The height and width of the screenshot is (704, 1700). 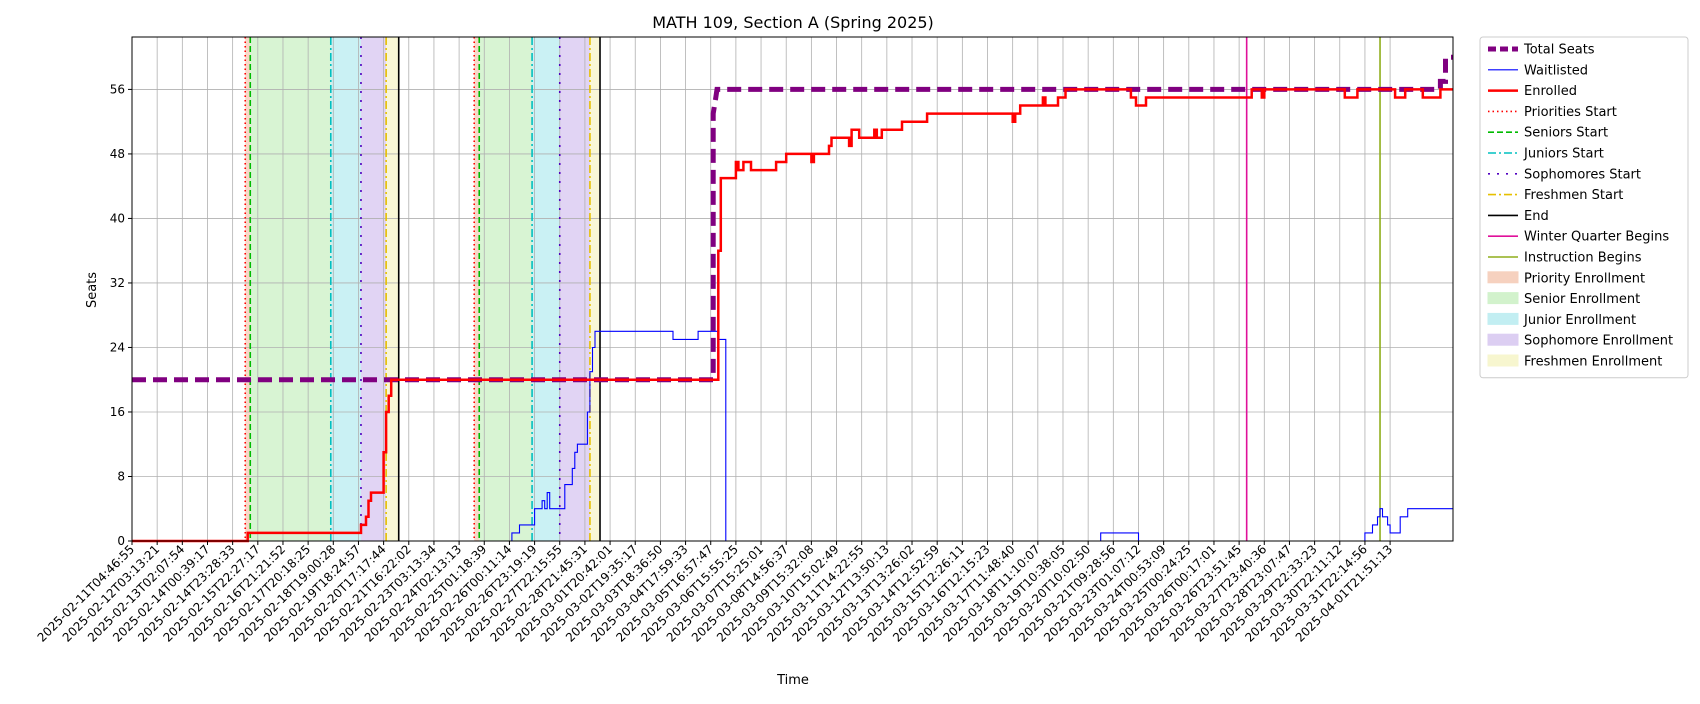 What do you see at coordinates (1584, 278) in the screenshot?
I see `legend-priority-enrollment-label: Priority Enrollment` at bounding box center [1584, 278].